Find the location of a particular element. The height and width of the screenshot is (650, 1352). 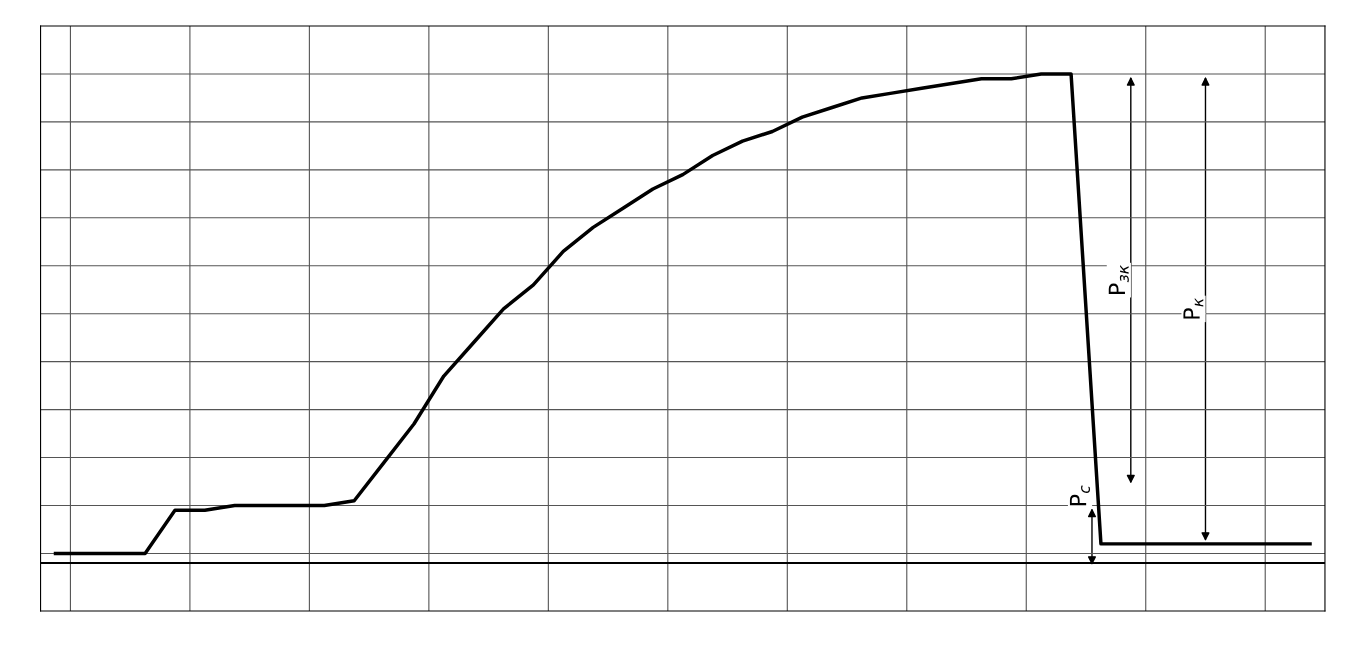

annotation: P$_{к}$ is located at coordinates (1193, 308).